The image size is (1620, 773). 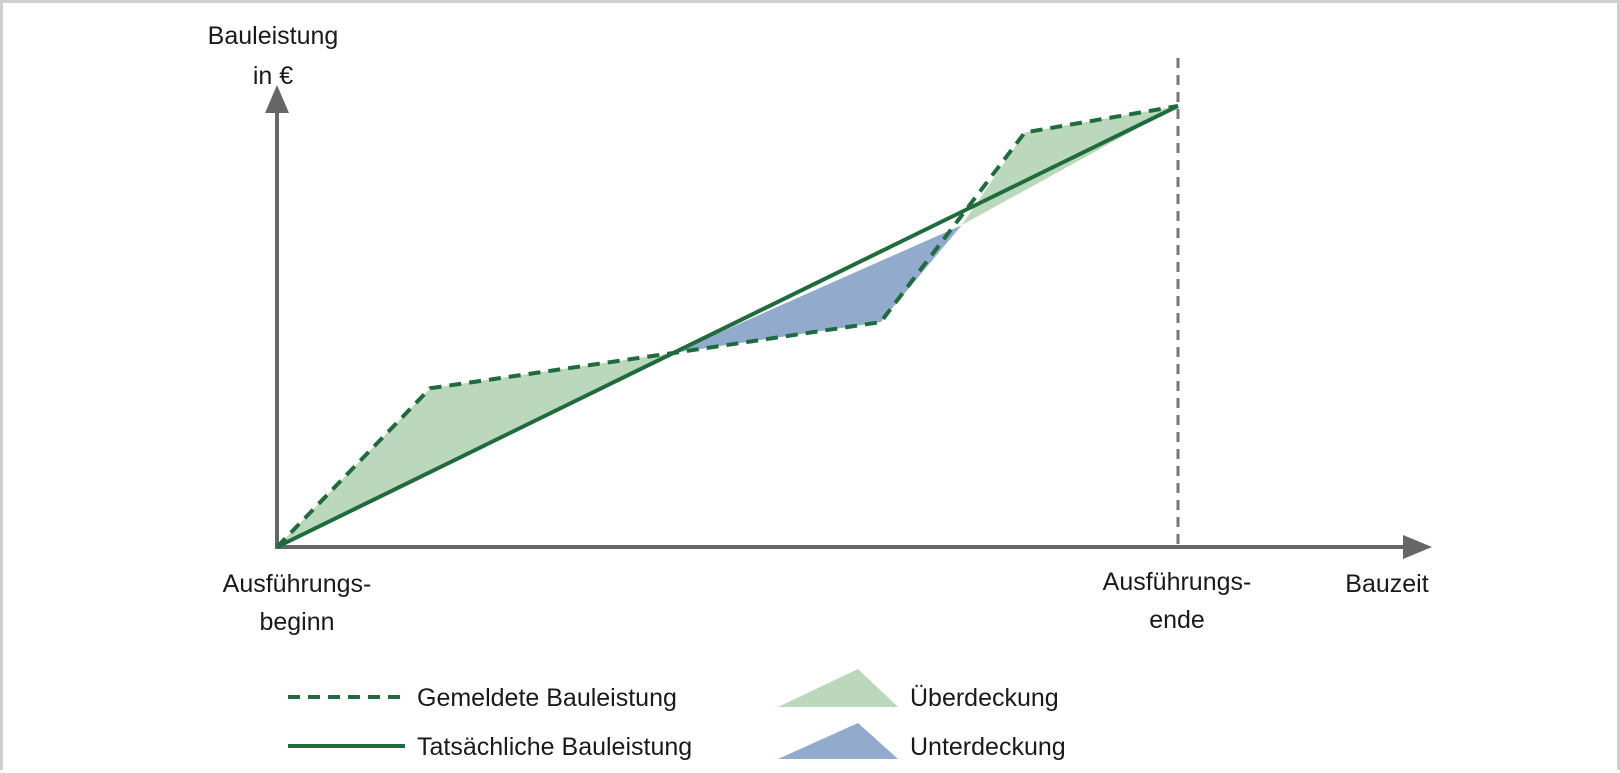 I want to click on legend-under-label: Unterdeckung, so click(x=988, y=747).